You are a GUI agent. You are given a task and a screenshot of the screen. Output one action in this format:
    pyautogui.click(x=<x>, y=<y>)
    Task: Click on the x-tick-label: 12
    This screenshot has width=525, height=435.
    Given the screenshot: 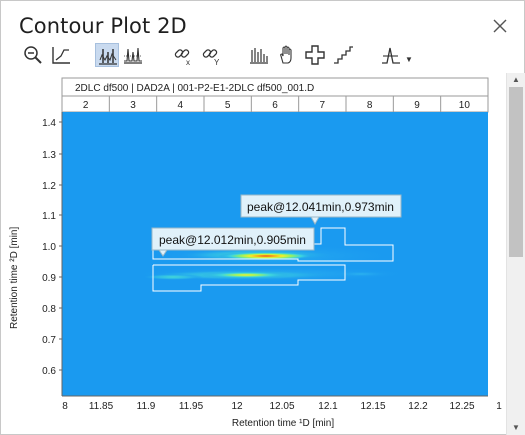 What is the action you would take?
    pyautogui.click(x=237, y=406)
    